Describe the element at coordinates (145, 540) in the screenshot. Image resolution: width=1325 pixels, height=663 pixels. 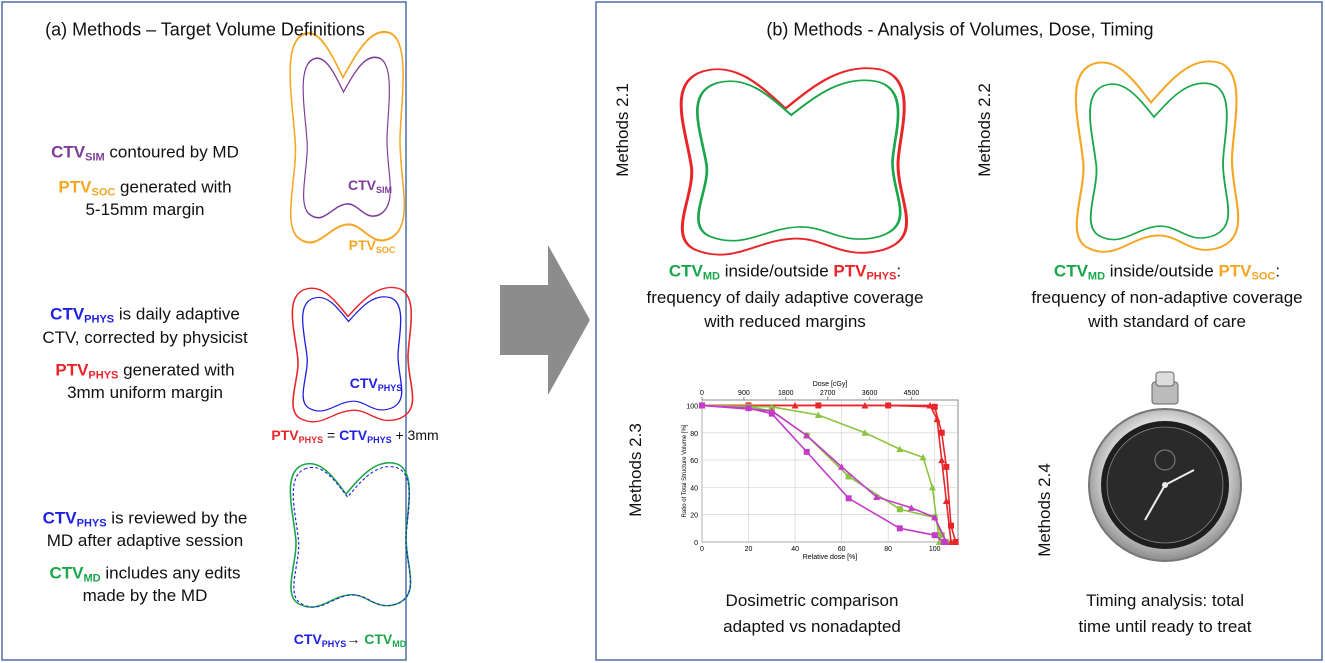
I see `text-segment: MD after adaptive session` at that location.